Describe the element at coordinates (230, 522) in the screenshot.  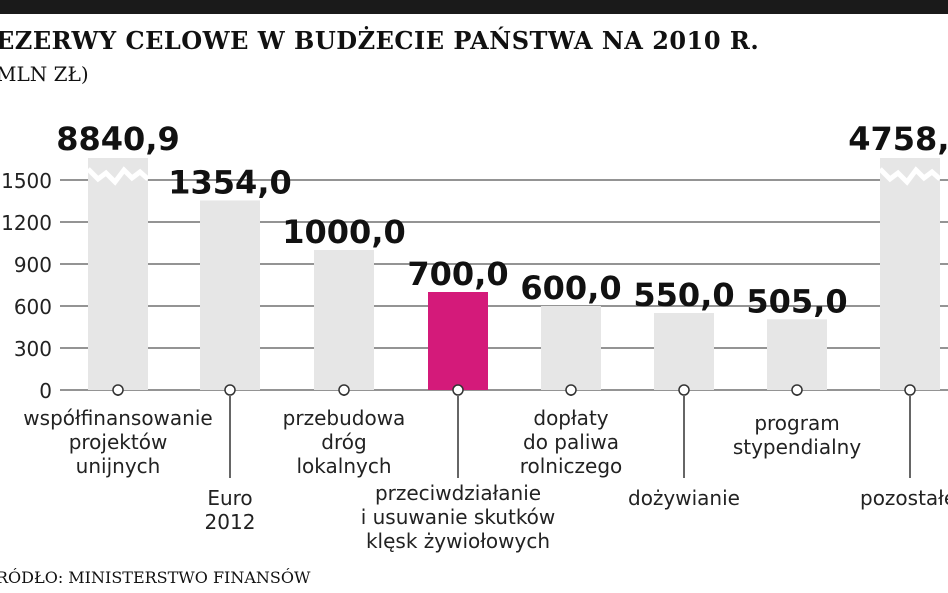
I see `category-label: 2012` at that location.